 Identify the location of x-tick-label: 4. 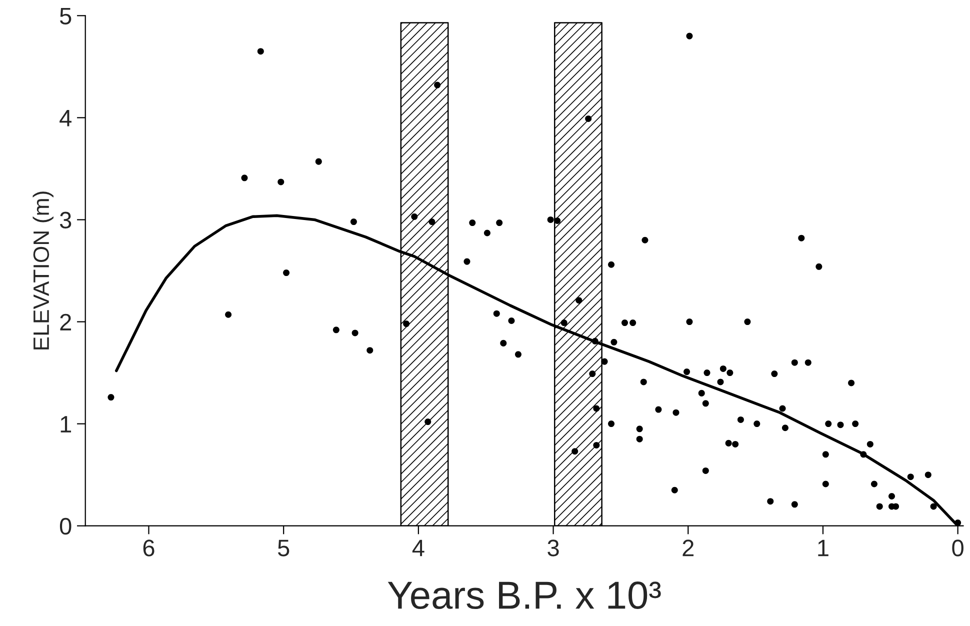
(418, 548).